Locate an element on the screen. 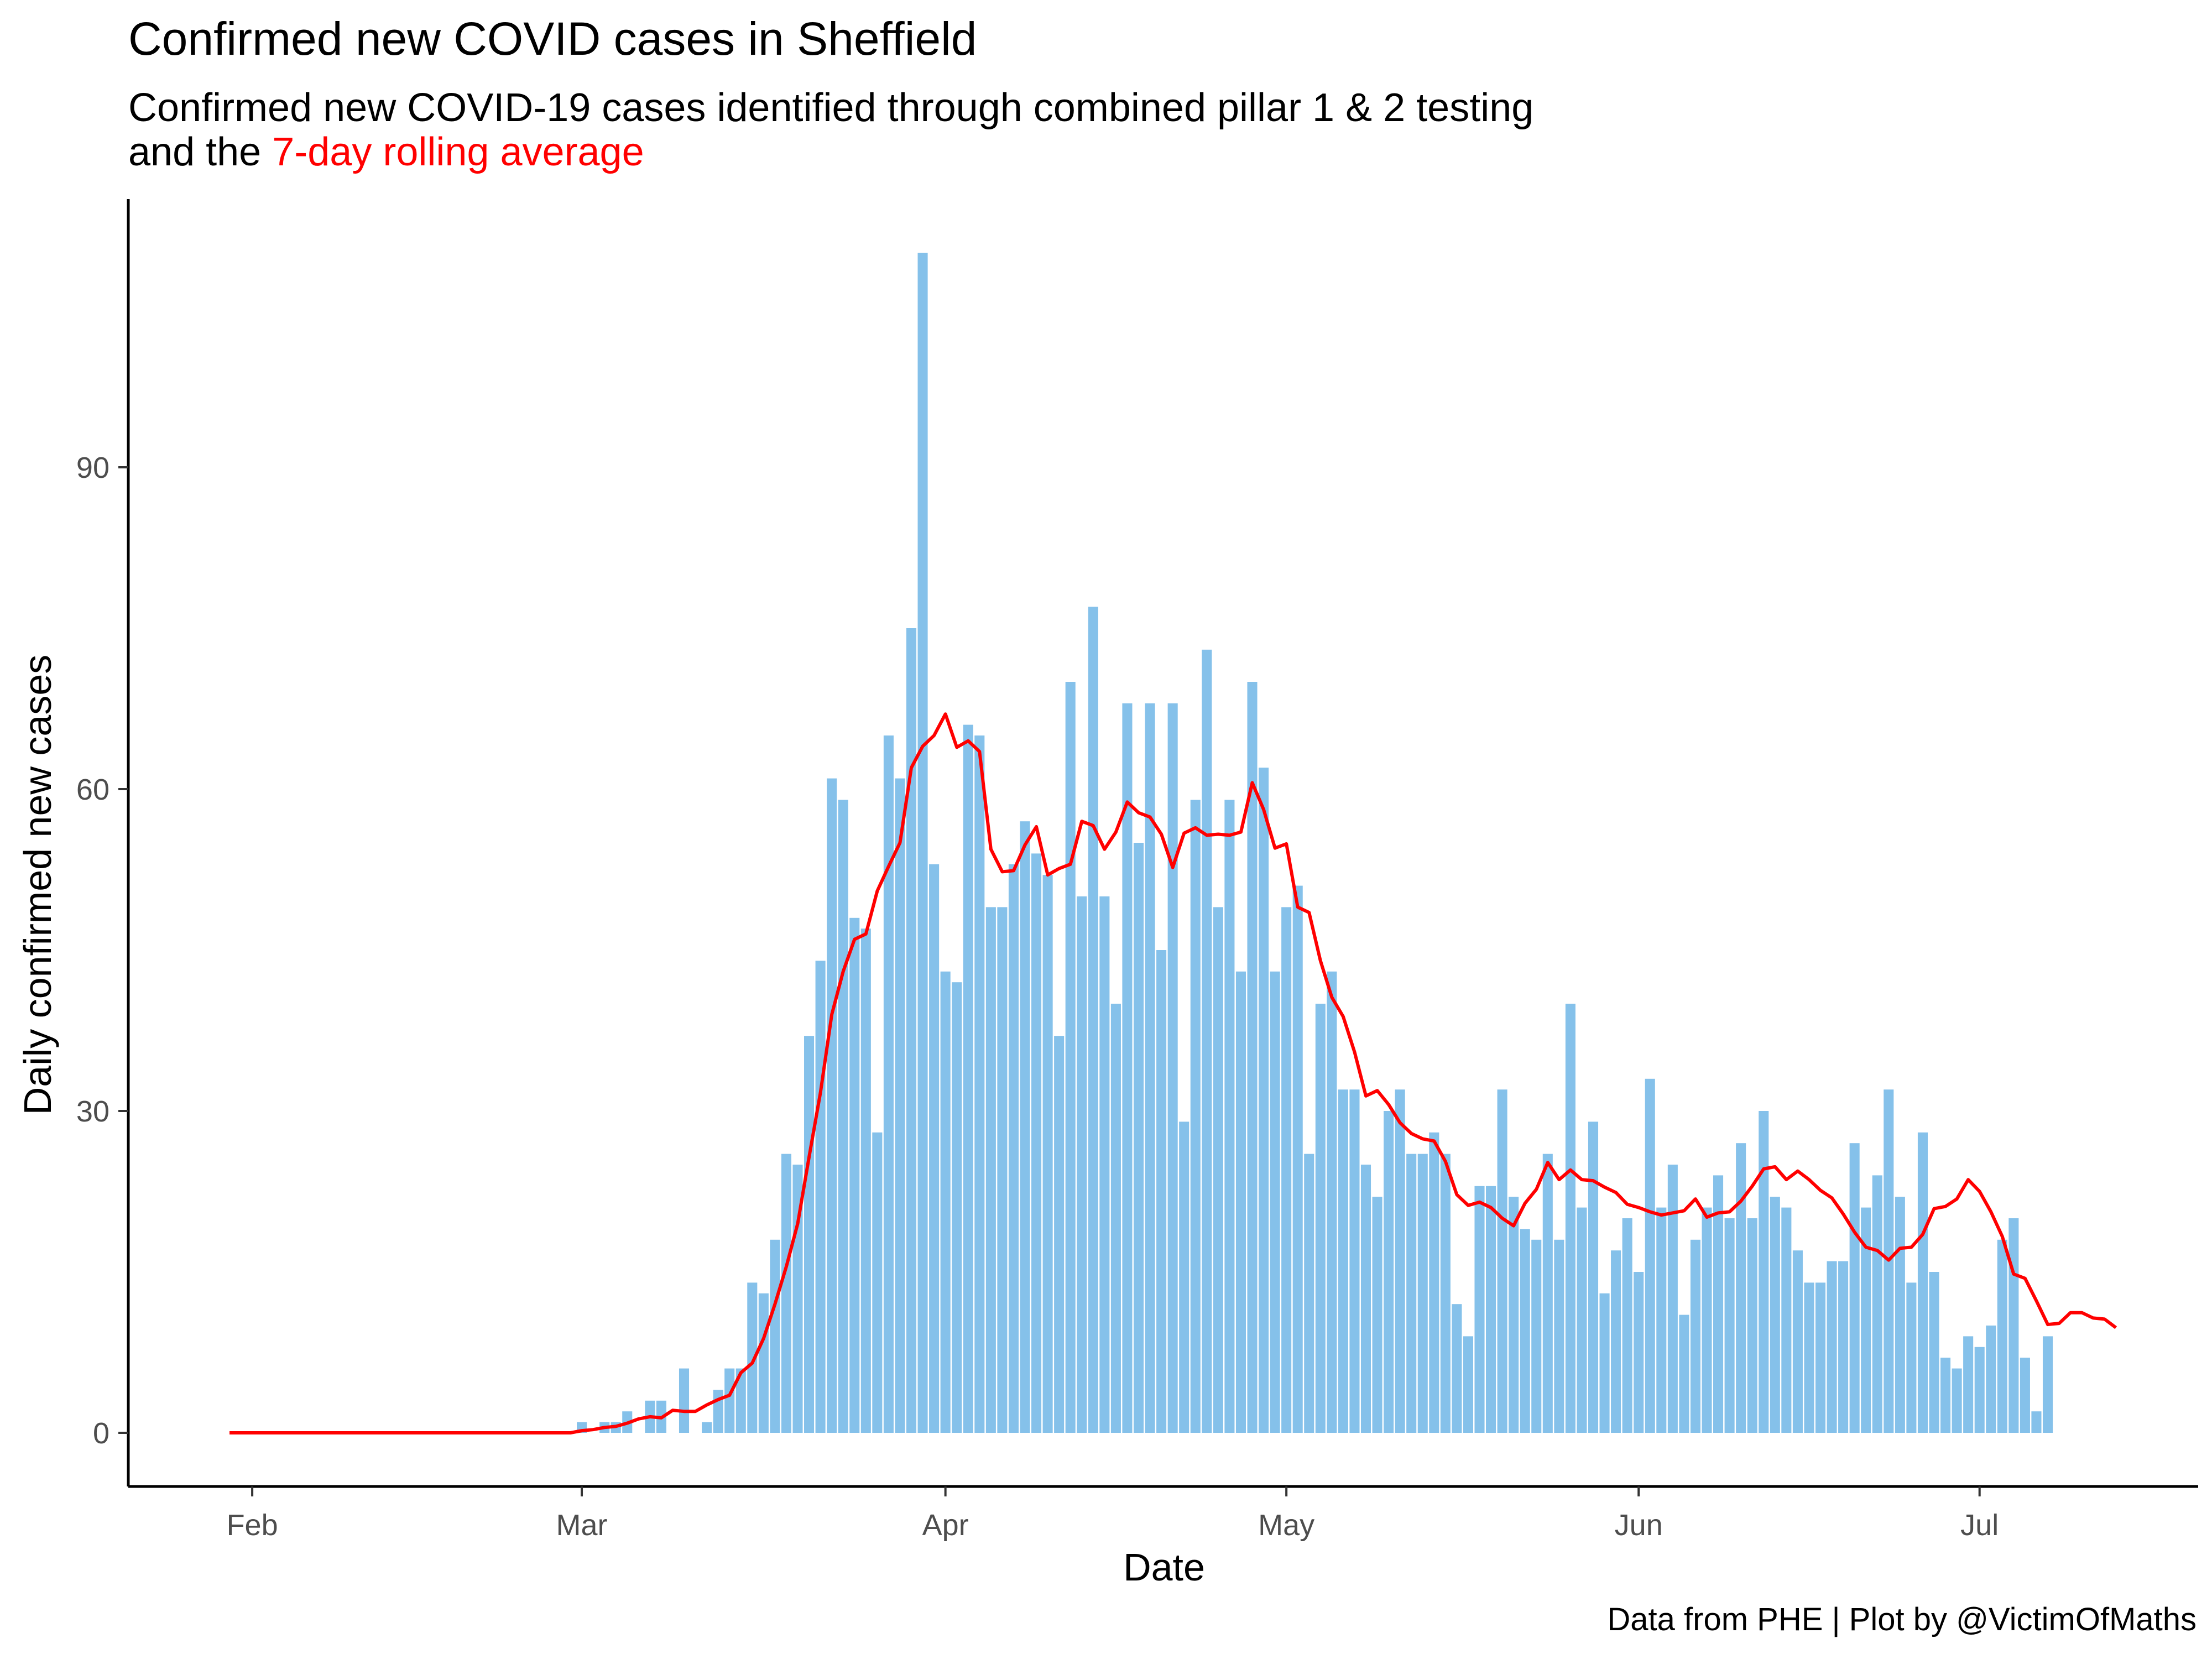 The width and height of the screenshot is (2212, 1659). y-tick-label: 90 is located at coordinates (92, 467).